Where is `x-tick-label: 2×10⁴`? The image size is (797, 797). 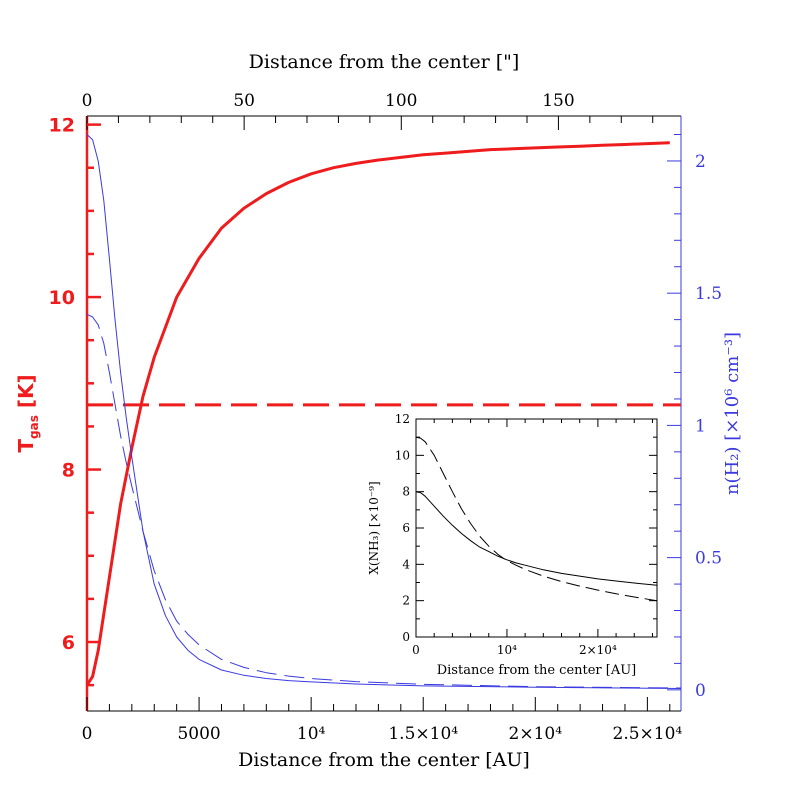 x-tick-label: 2×10⁴ is located at coordinates (536, 734).